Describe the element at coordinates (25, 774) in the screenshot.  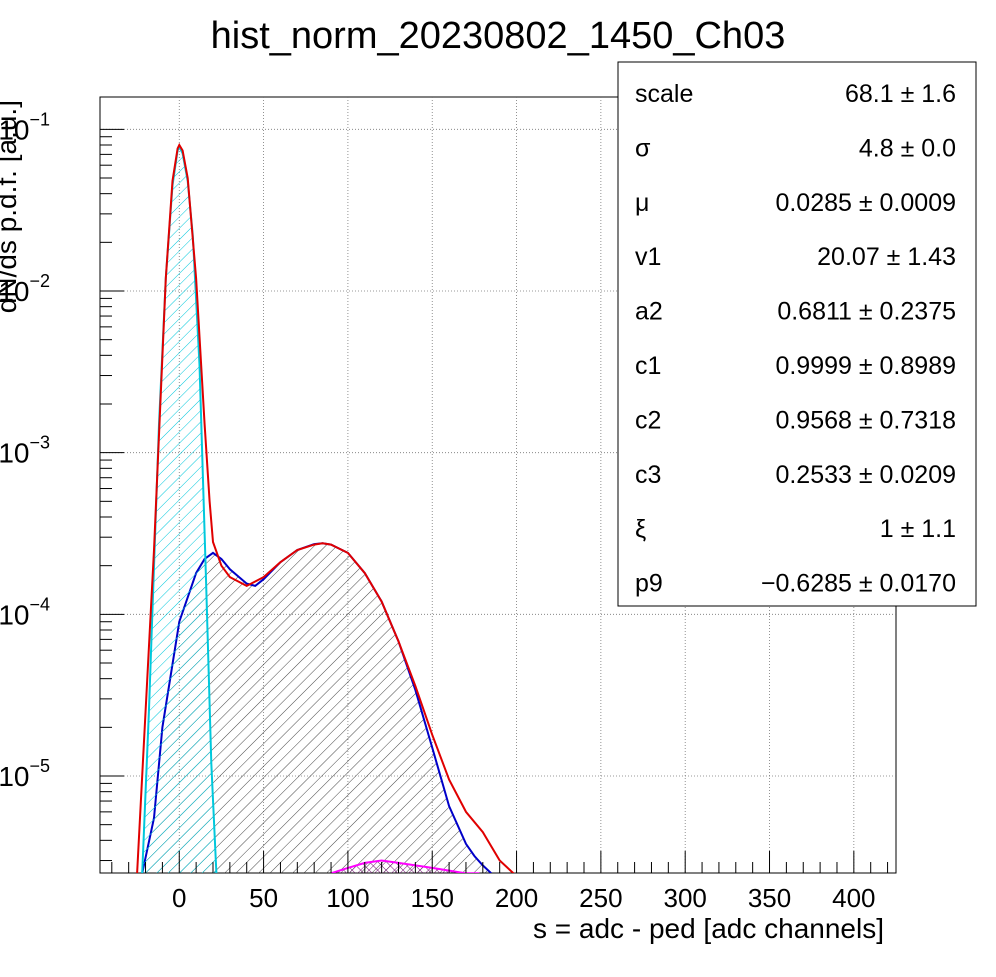
I see `y-tick-label: 10⁻⁵` at that location.